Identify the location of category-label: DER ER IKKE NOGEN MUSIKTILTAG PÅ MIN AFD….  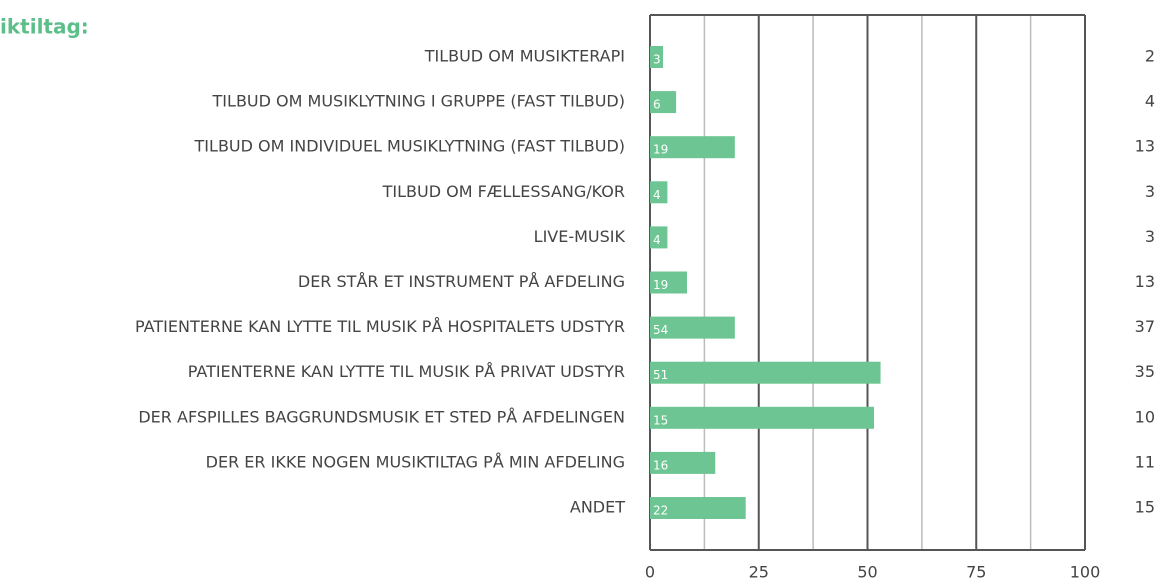
(415, 461).